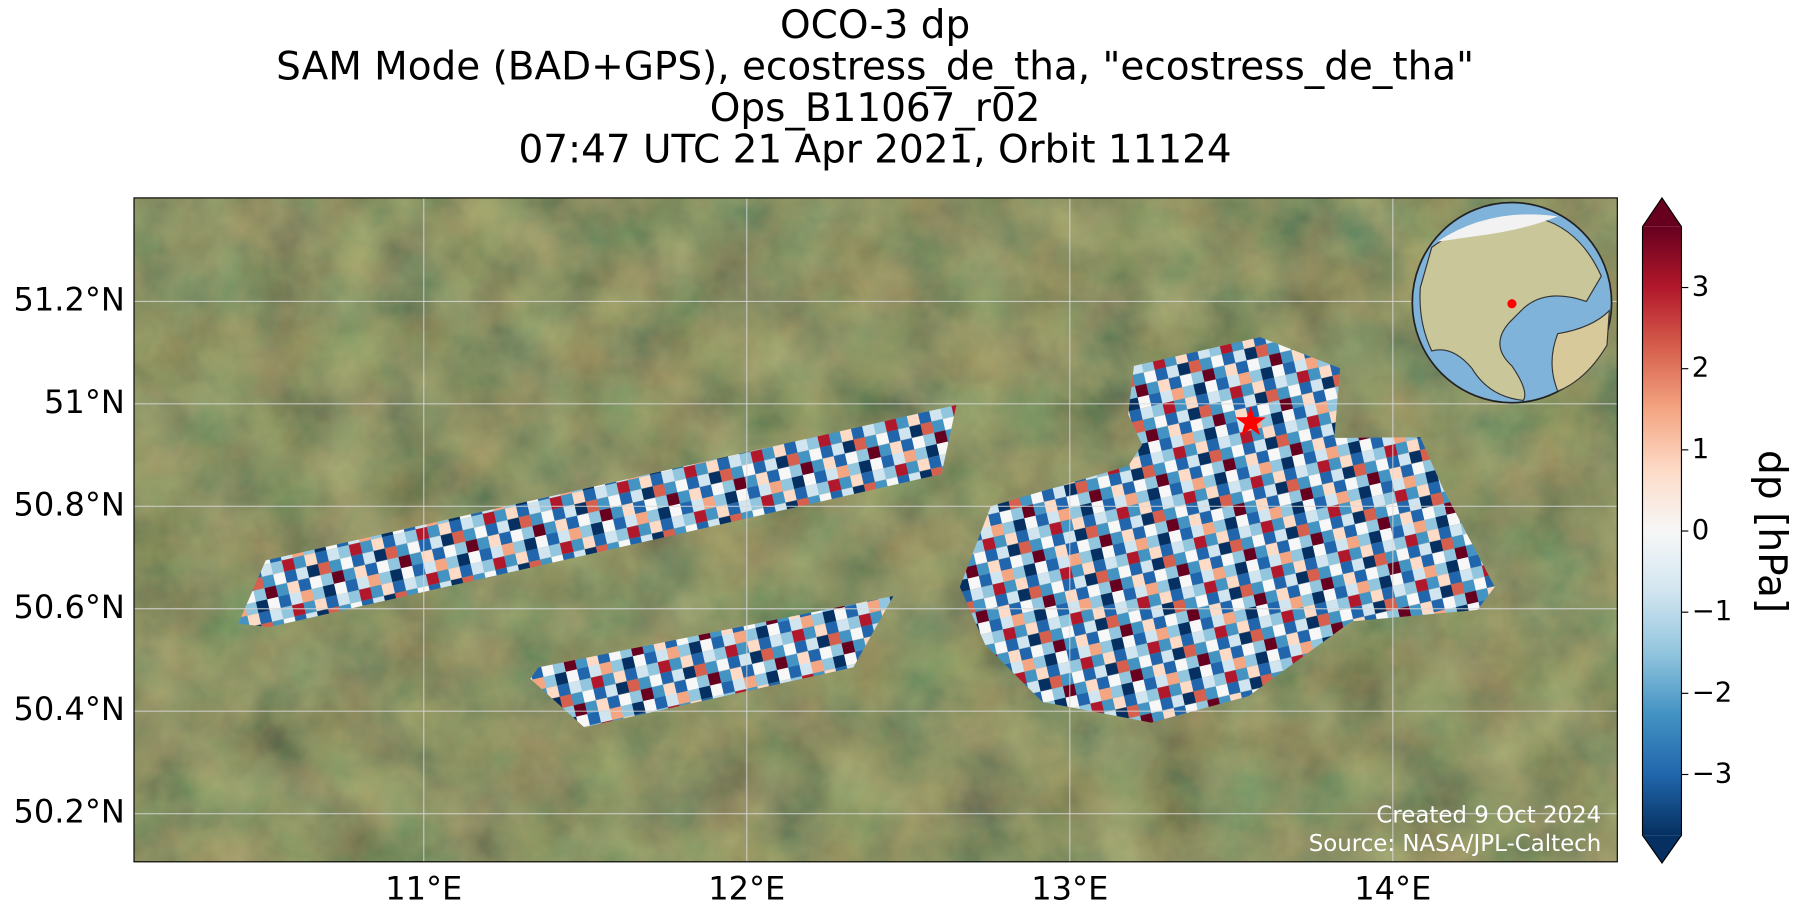 The width and height of the screenshot is (1796, 909). What do you see at coordinates (1488, 815) in the screenshot?
I see `annotation: Created 9 Oct 2024` at bounding box center [1488, 815].